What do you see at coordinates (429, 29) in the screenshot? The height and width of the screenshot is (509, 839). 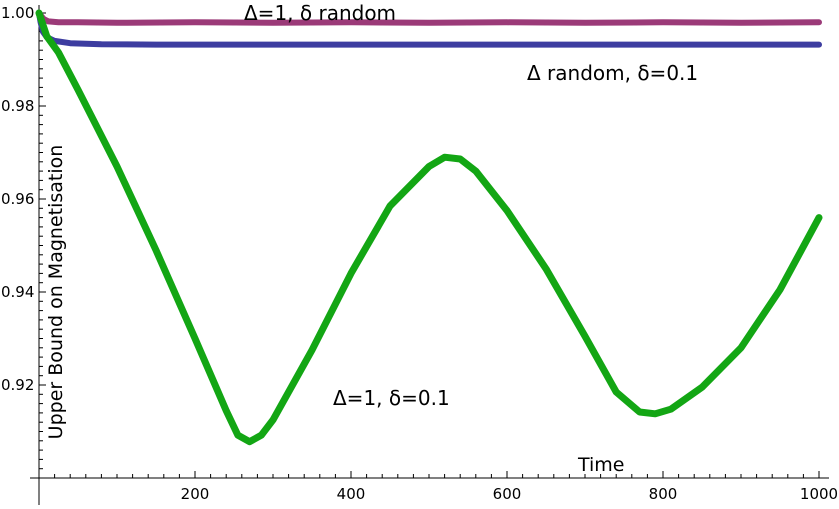 I see `series-delta-random-delta01-line` at bounding box center [429, 29].